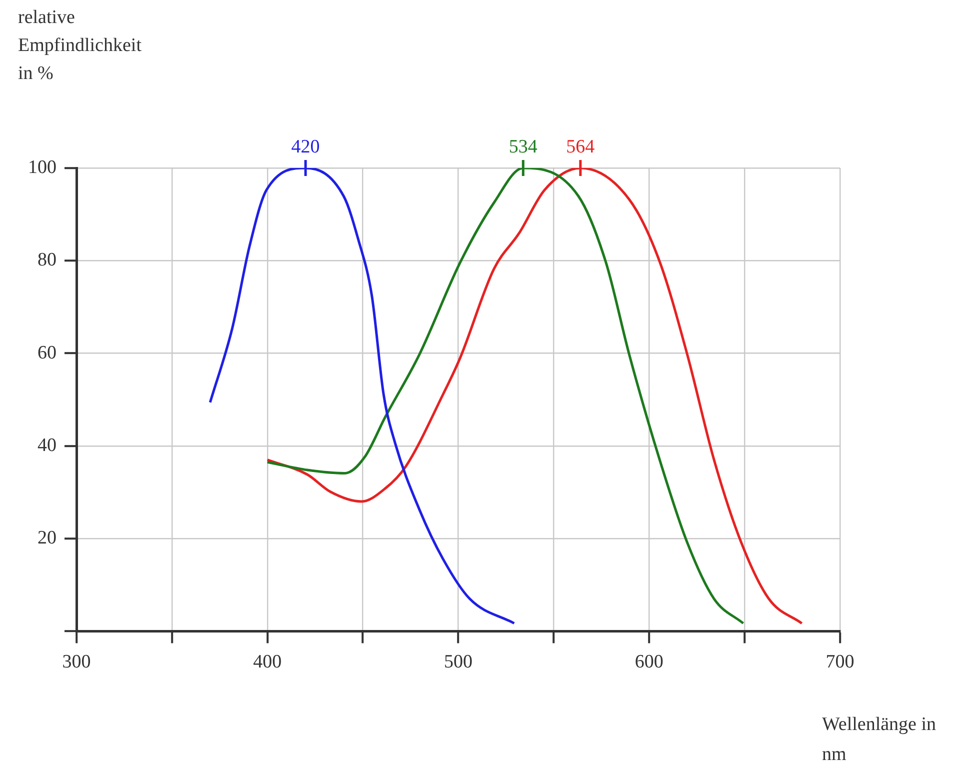 The image size is (979, 782). What do you see at coordinates (47, 445) in the screenshot?
I see `y-tick-label: 40` at bounding box center [47, 445].